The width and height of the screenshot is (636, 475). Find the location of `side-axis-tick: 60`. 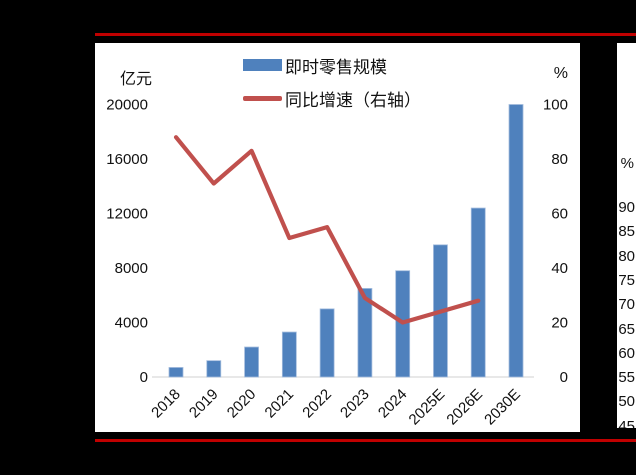

side-axis-tick: 60 is located at coordinates (626, 353).